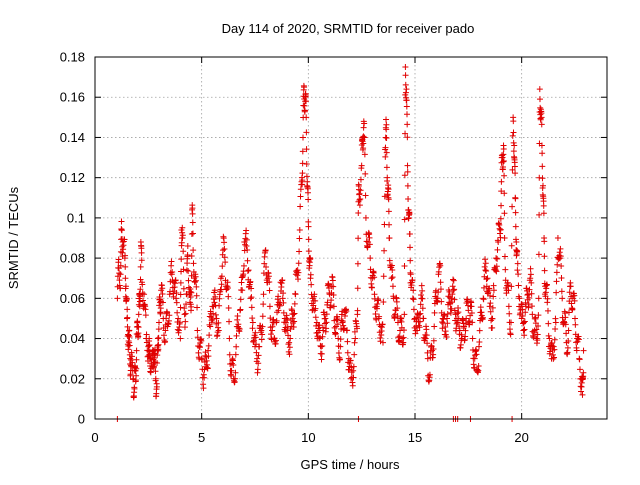  Describe the element at coordinates (415, 437) in the screenshot. I see `x-tick-label: 15` at that location.